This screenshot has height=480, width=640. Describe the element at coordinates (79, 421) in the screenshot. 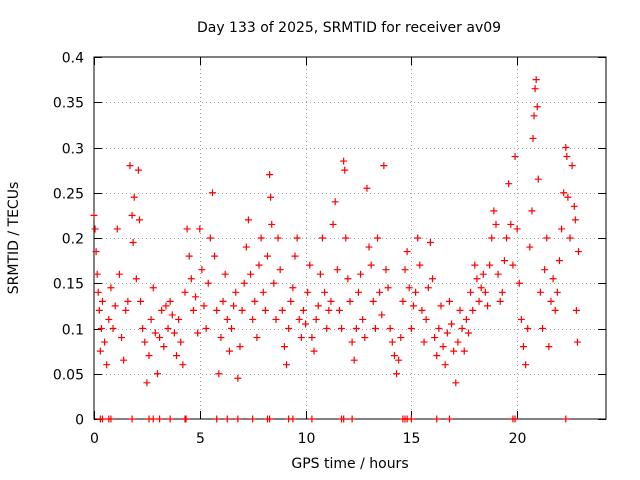

I see `y-tick-label: 0` at that location.